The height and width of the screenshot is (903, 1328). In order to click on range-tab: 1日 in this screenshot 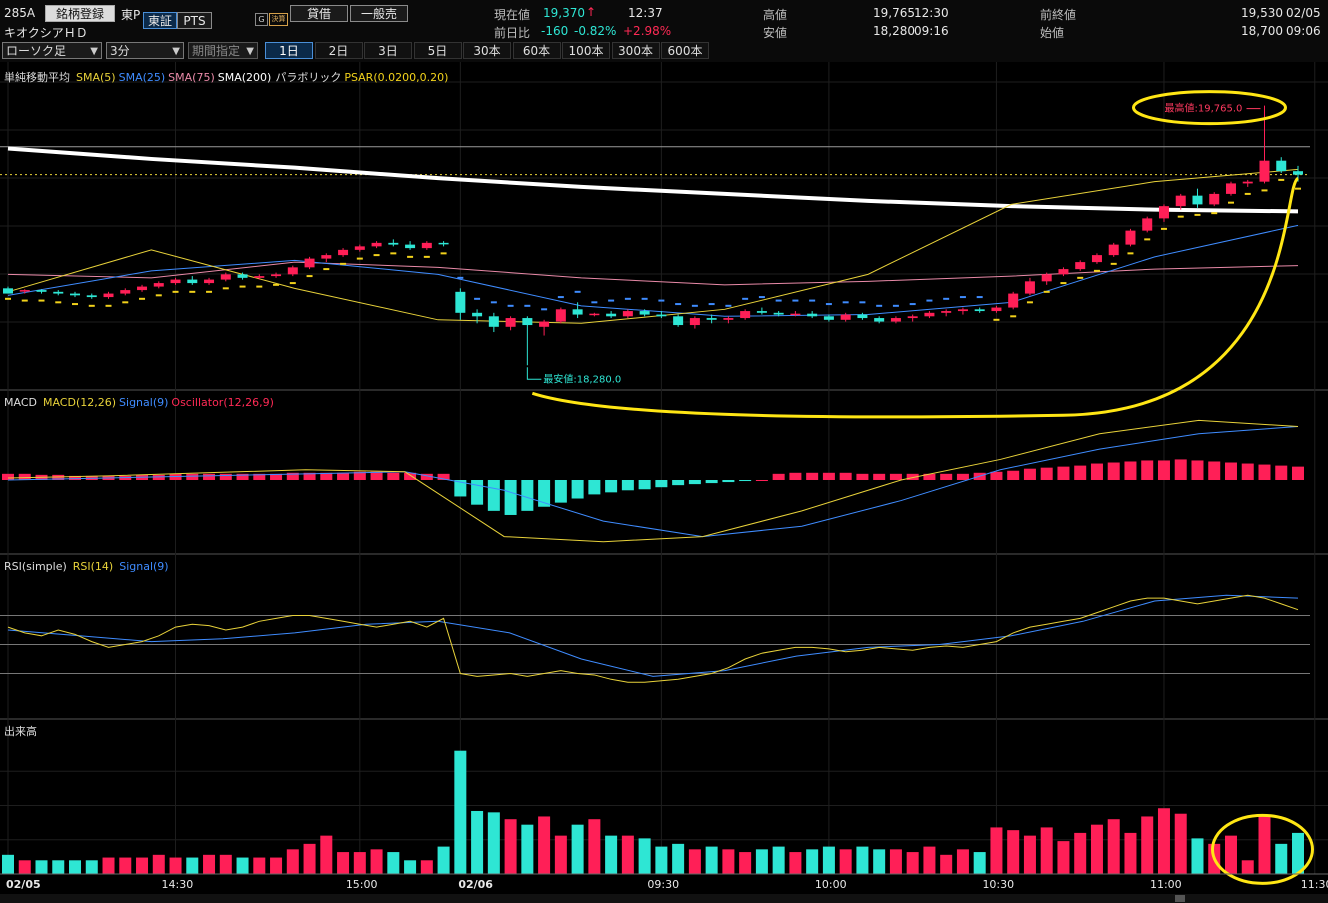, I will do `click(289, 50)`.